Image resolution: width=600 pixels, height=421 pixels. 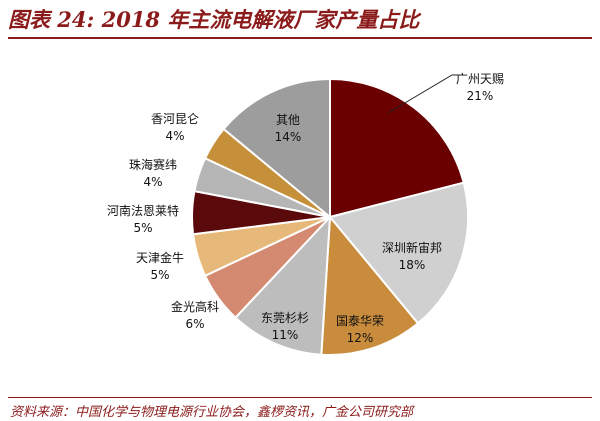 What do you see at coordinates (174, 136) in the screenshot?
I see `slice-value-9: 4%` at bounding box center [174, 136].